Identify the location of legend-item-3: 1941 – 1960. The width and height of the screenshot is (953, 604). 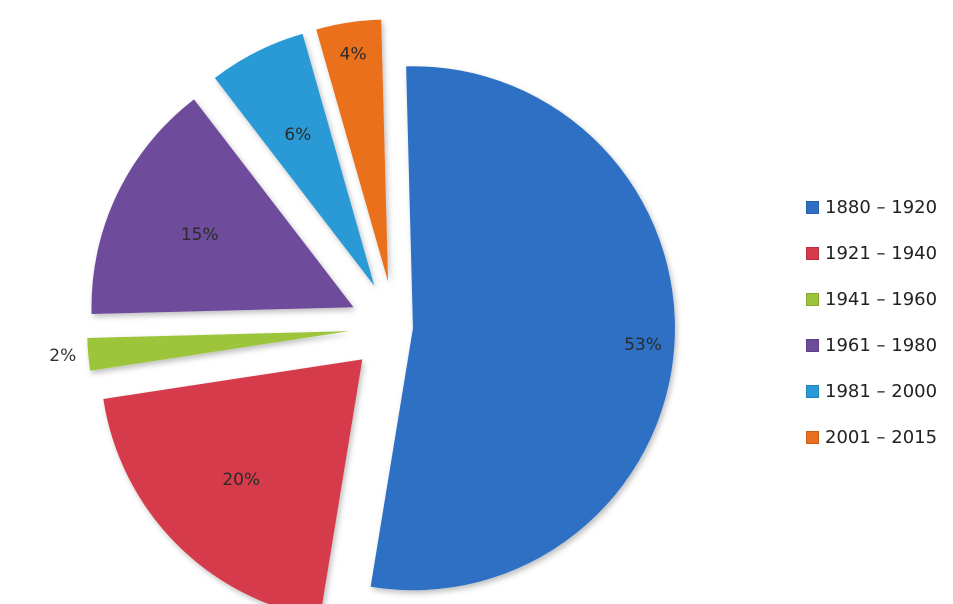
(878, 299).